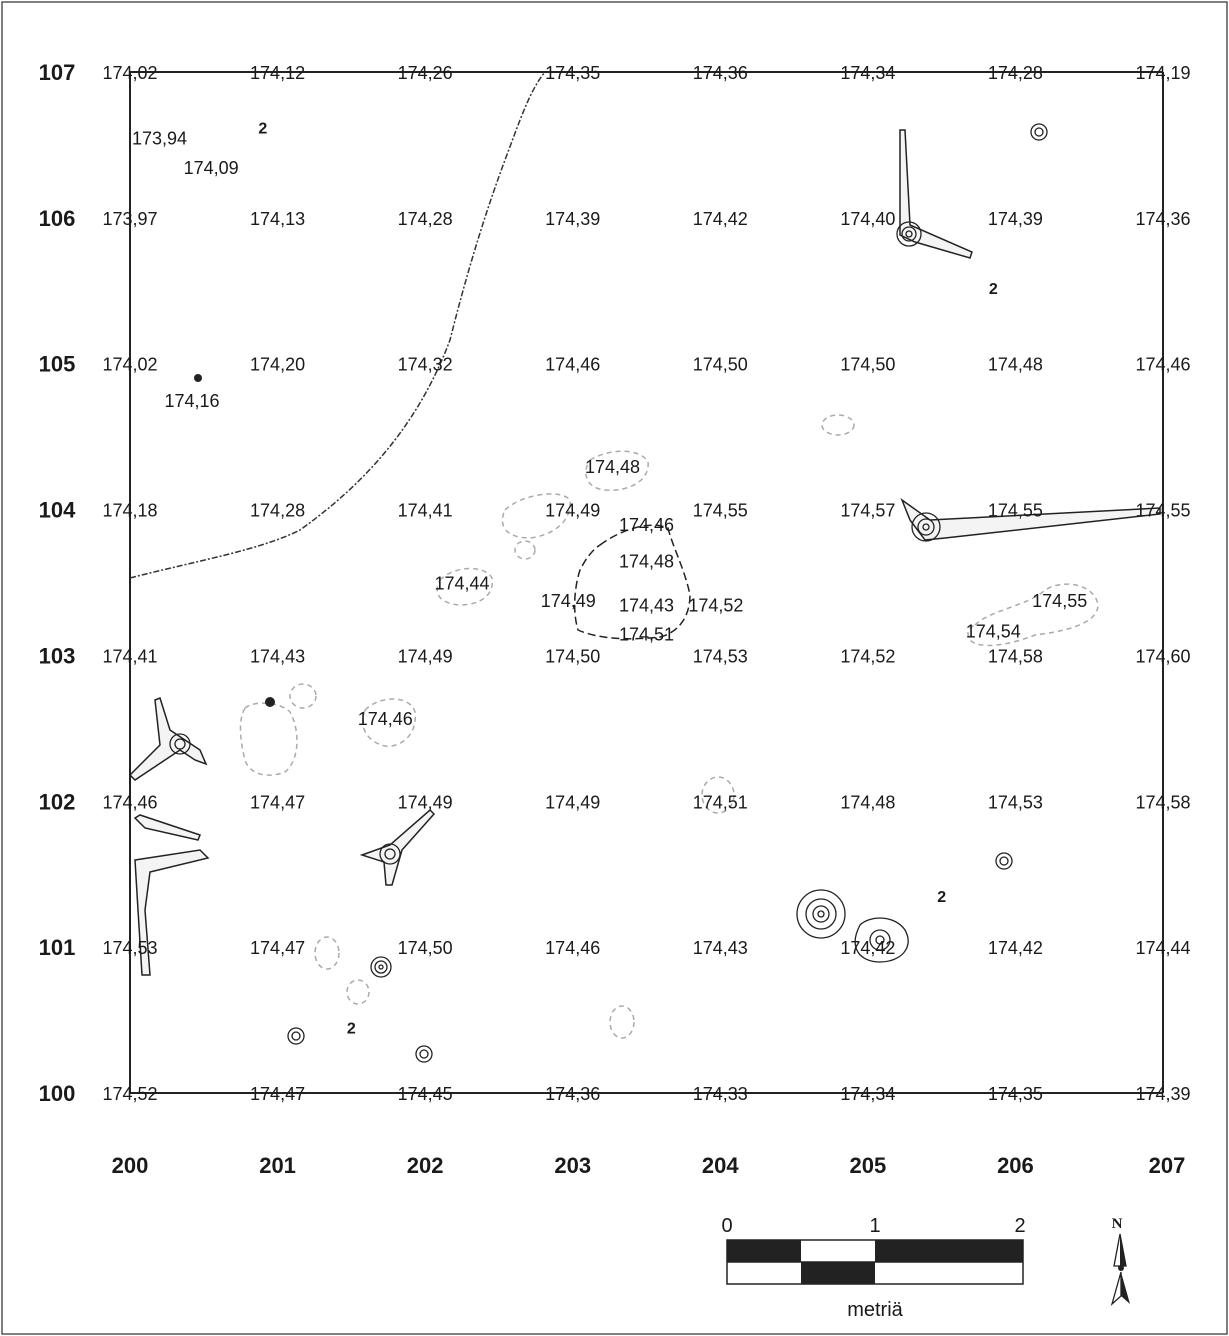 The image size is (1229, 1336). Describe the element at coordinates (57, 801) in the screenshot. I see `row-label-102: 102` at that location.